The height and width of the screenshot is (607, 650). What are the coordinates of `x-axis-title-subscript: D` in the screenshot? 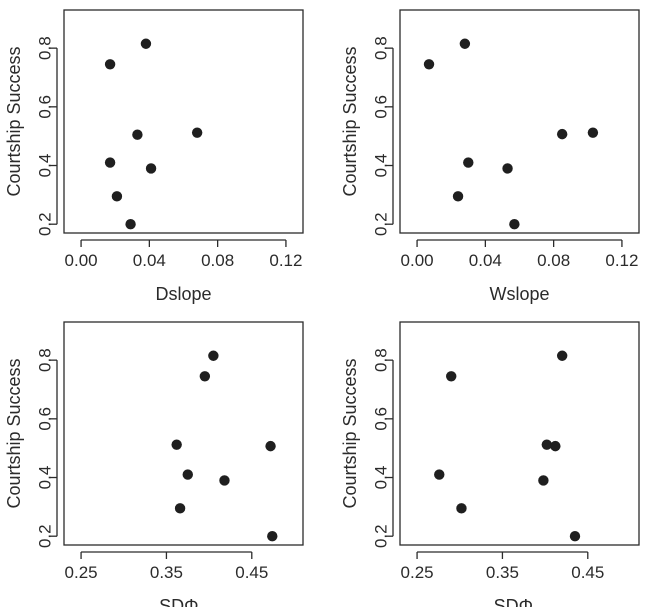 It's located at (202, 605).